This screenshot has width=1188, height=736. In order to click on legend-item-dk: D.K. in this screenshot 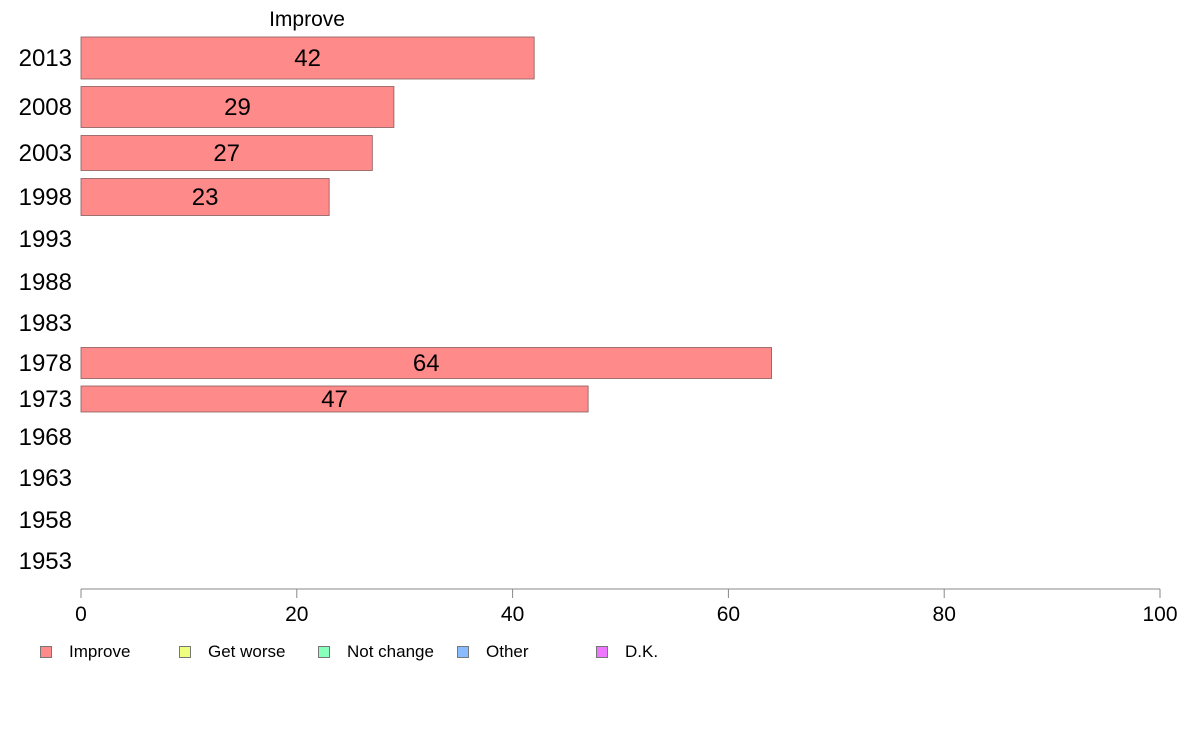, I will do `click(627, 652)`.